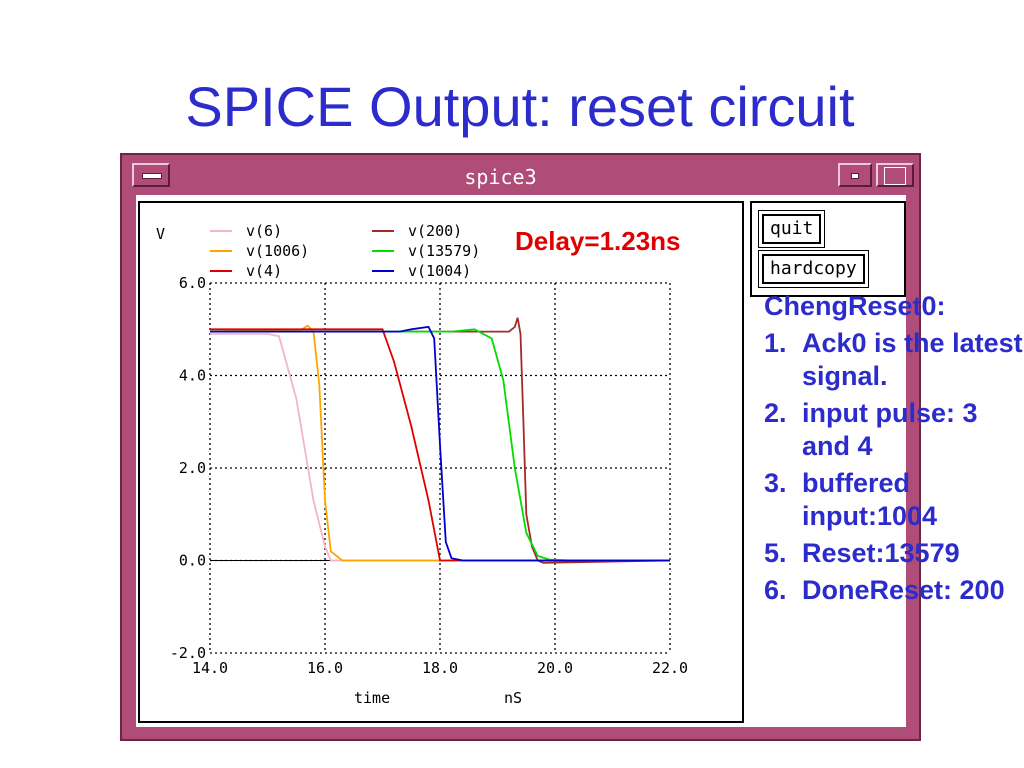 This screenshot has height=768, width=1024. What do you see at coordinates (775, 553) in the screenshot?
I see `notes-item-number: 5.` at bounding box center [775, 553].